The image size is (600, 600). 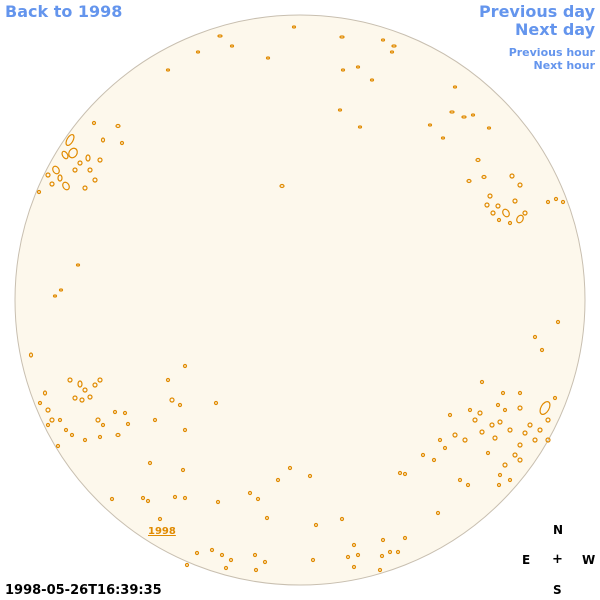 What do you see at coordinates (564, 65) in the screenshot?
I see `next-hour-link: Next hour` at bounding box center [564, 65].